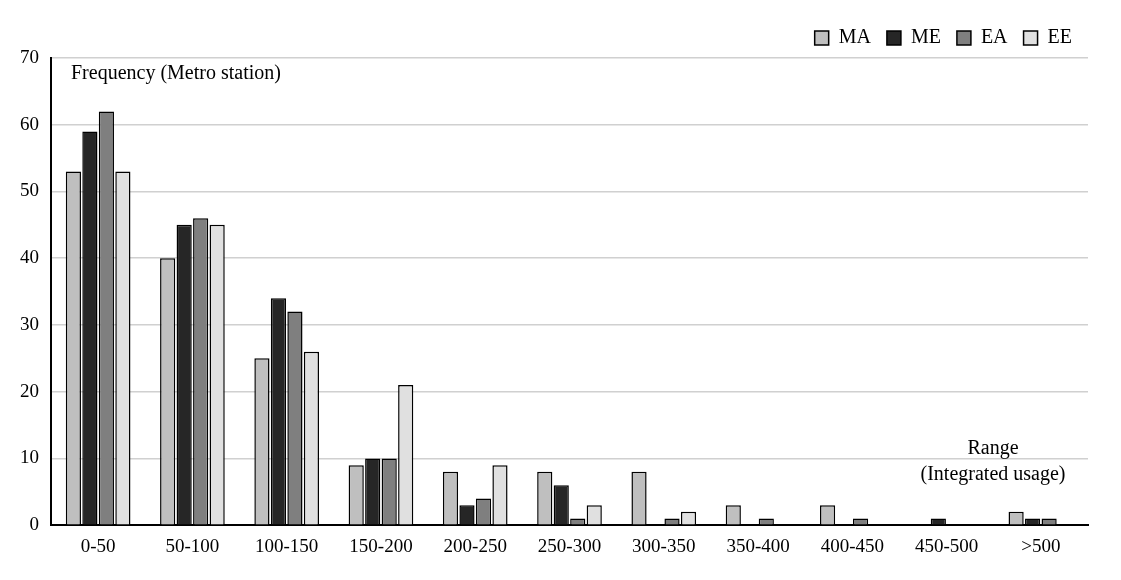 The height and width of the screenshot is (580, 1121). What do you see at coordinates (1041, 545) in the screenshot?
I see `x-tick-label: >500` at bounding box center [1041, 545].